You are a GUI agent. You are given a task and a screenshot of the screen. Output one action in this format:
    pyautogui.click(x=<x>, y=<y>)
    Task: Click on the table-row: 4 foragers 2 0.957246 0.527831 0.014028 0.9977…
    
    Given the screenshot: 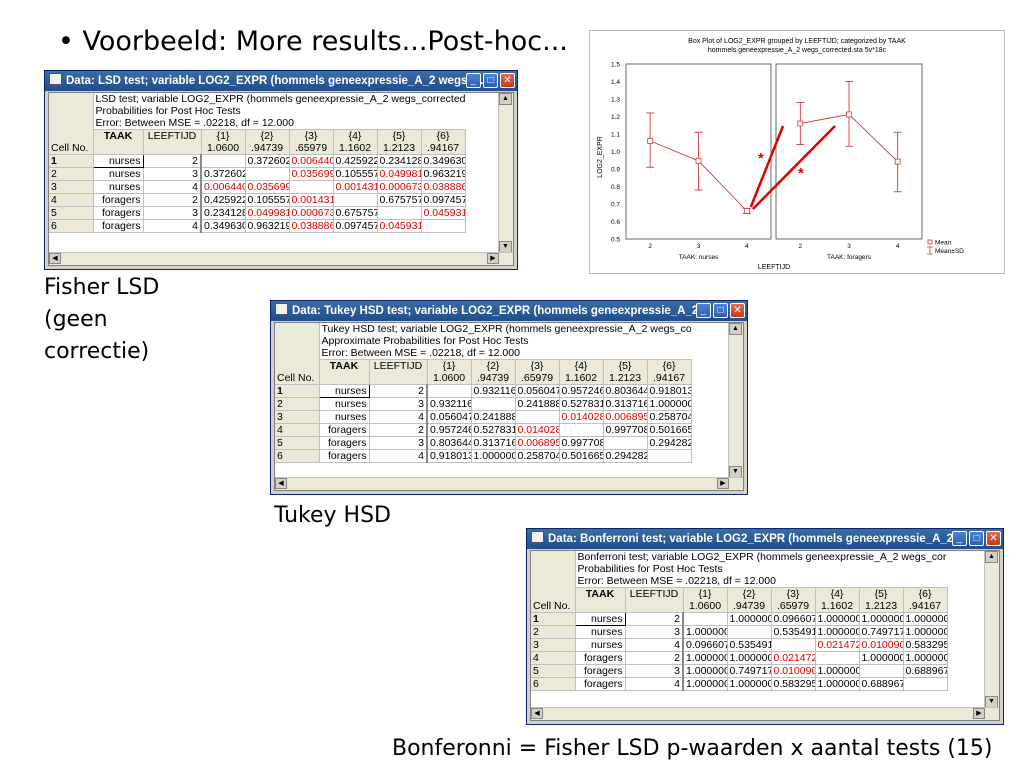 What is the action you would take?
    pyautogui.click(x=483, y=430)
    